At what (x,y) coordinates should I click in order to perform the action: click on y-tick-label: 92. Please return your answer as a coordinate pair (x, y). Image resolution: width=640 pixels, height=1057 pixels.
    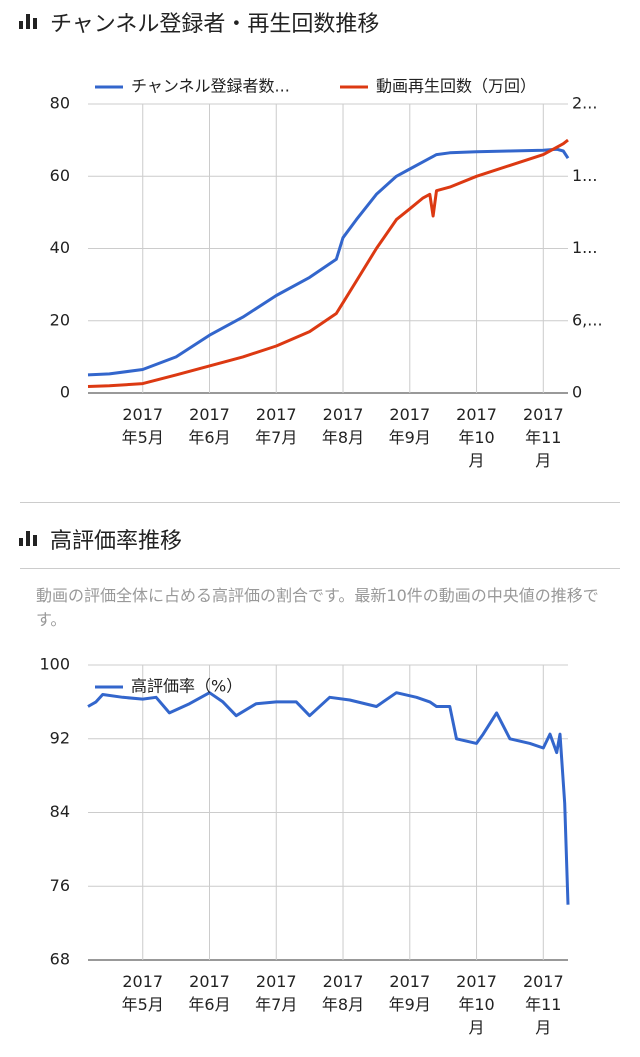
    Looking at the image, I should click on (60, 737).